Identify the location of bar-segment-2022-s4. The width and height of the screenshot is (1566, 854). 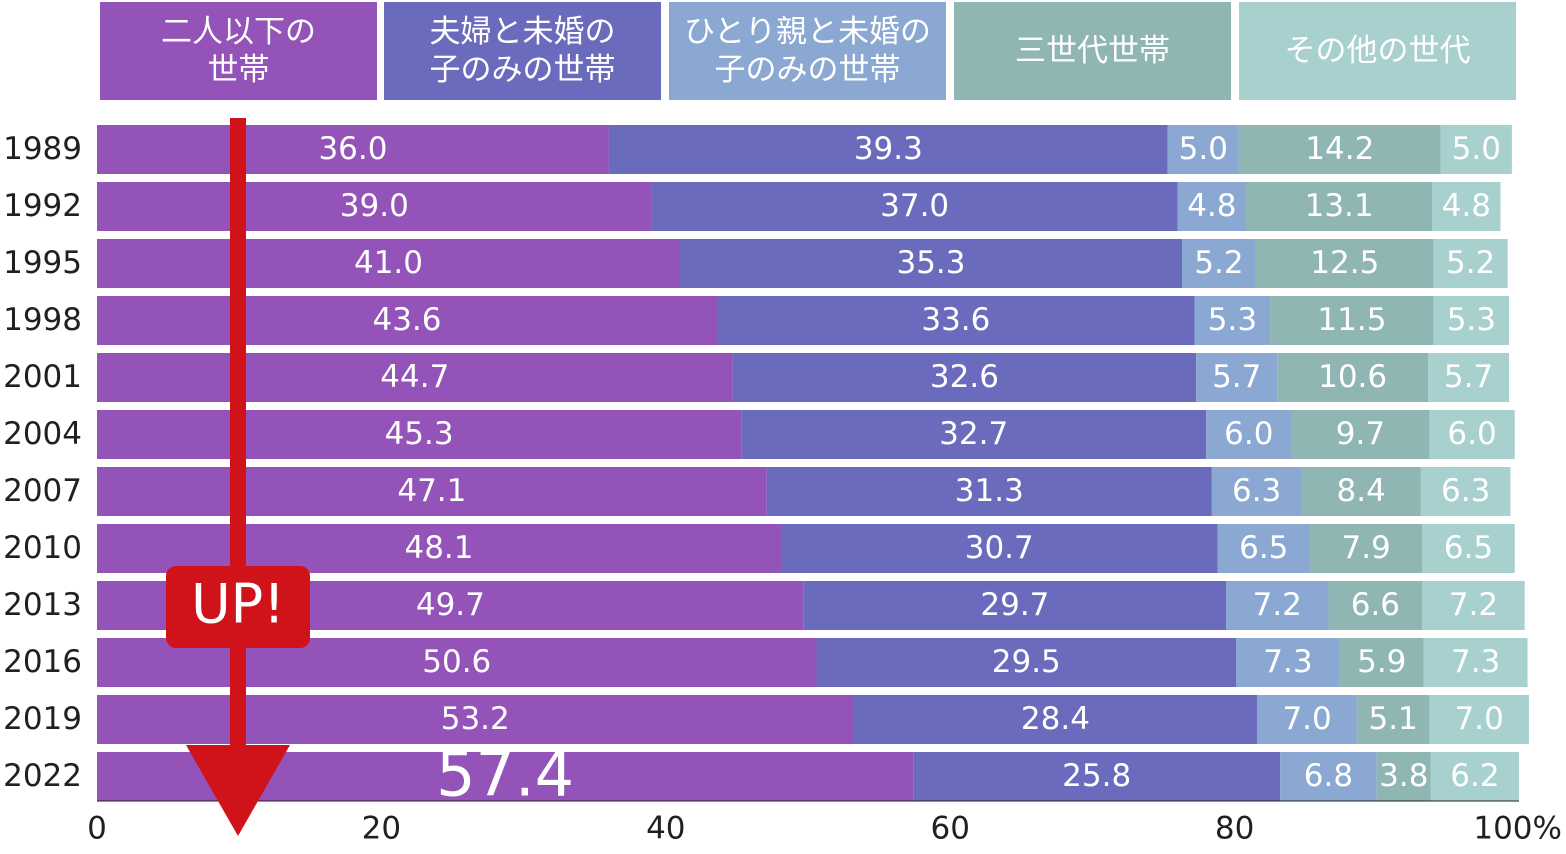
(1403, 776).